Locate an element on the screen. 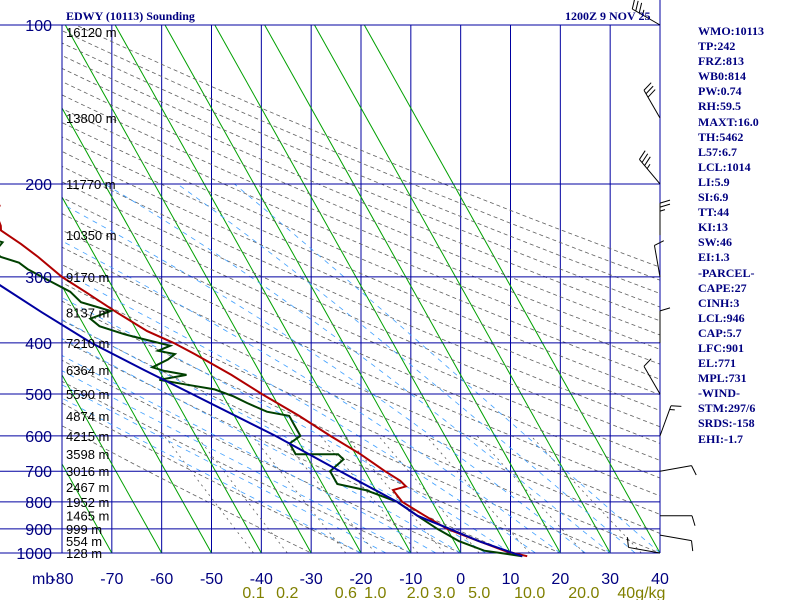 The image size is (800, 600). height-label: 3598 m is located at coordinates (87, 454).